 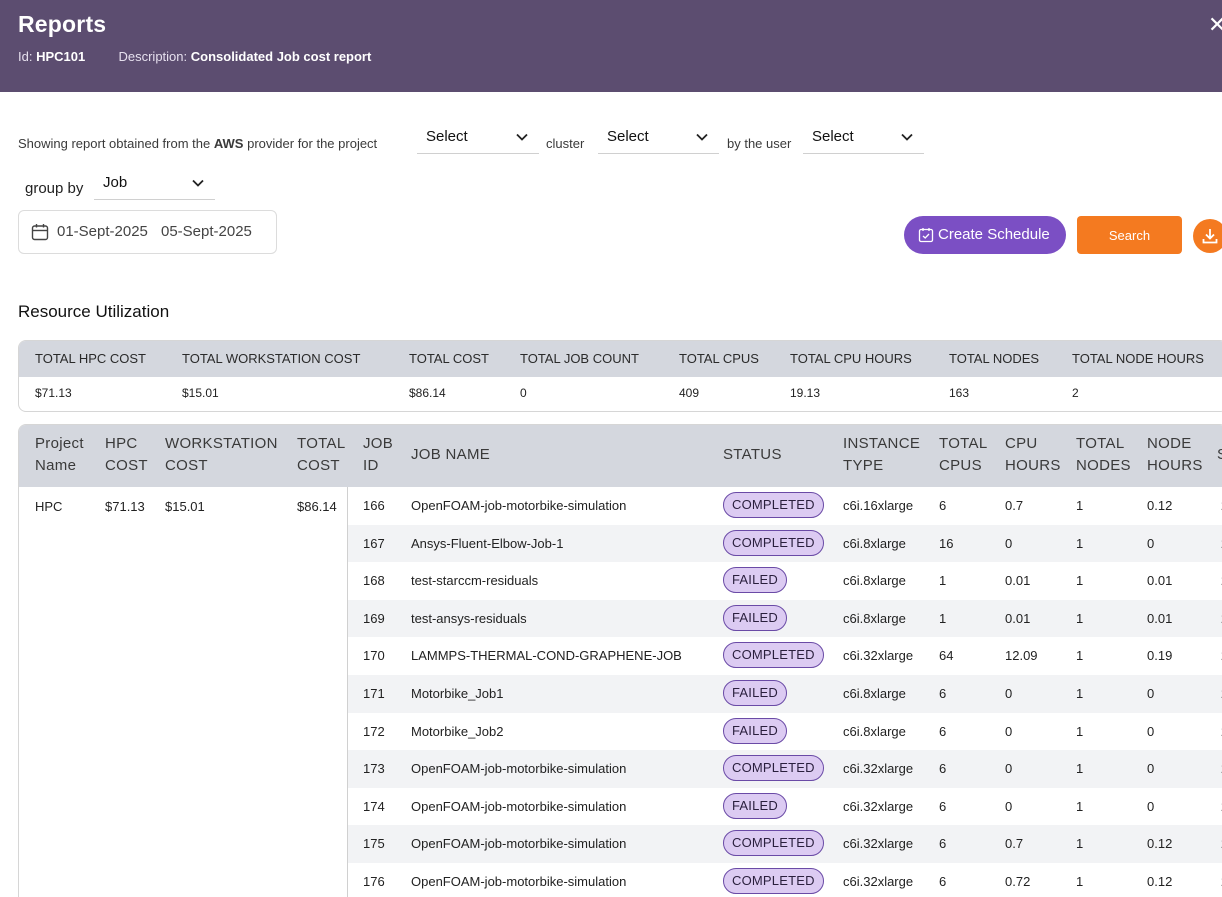 What do you see at coordinates (1215, 24) in the screenshot?
I see `close-icon: ✕` at bounding box center [1215, 24].